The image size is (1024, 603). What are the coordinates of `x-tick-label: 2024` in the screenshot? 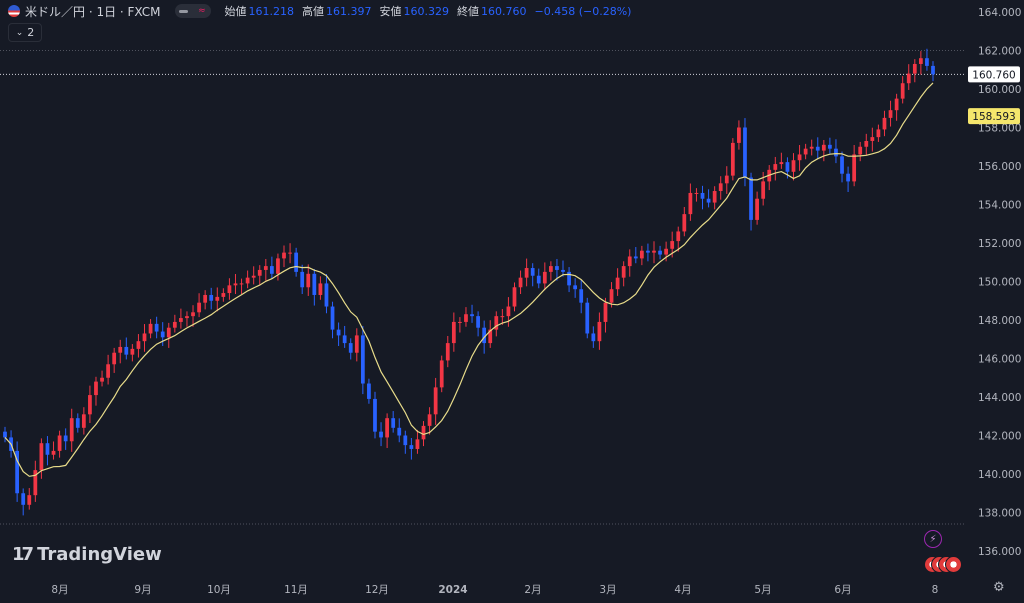 It's located at (452, 590).